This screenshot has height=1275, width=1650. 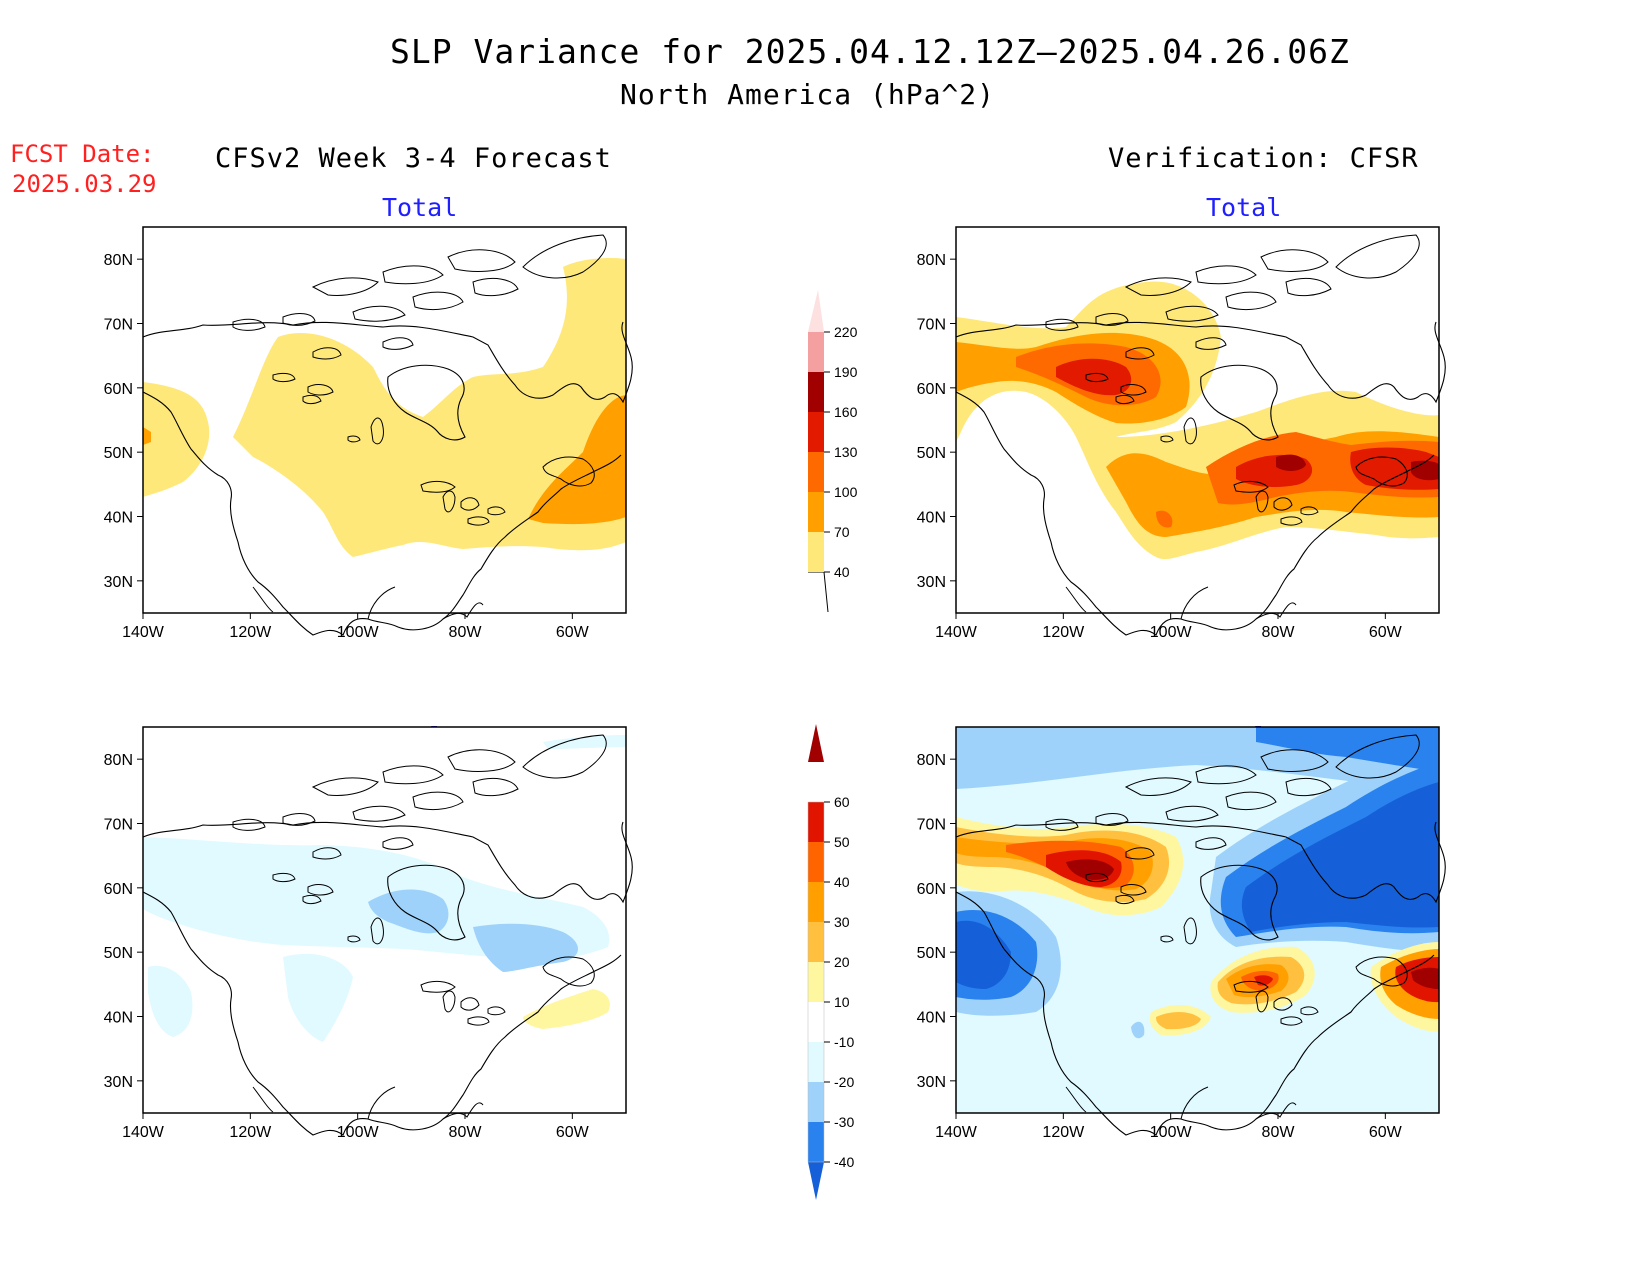 What do you see at coordinates (846, 372) in the screenshot?
I see `colorbar-total-label: 190` at bounding box center [846, 372].